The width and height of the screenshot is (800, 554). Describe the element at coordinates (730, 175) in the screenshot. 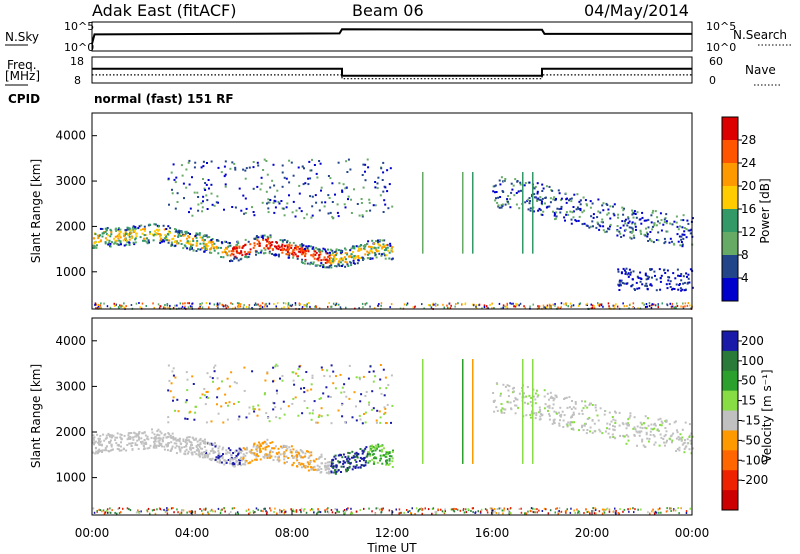

I see `colorbar-segment` at that location.